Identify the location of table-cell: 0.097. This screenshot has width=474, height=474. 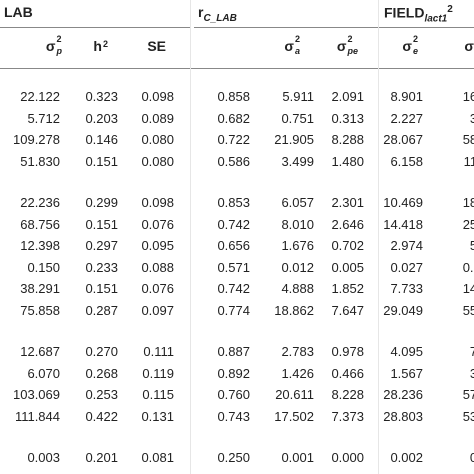
(157, 310).